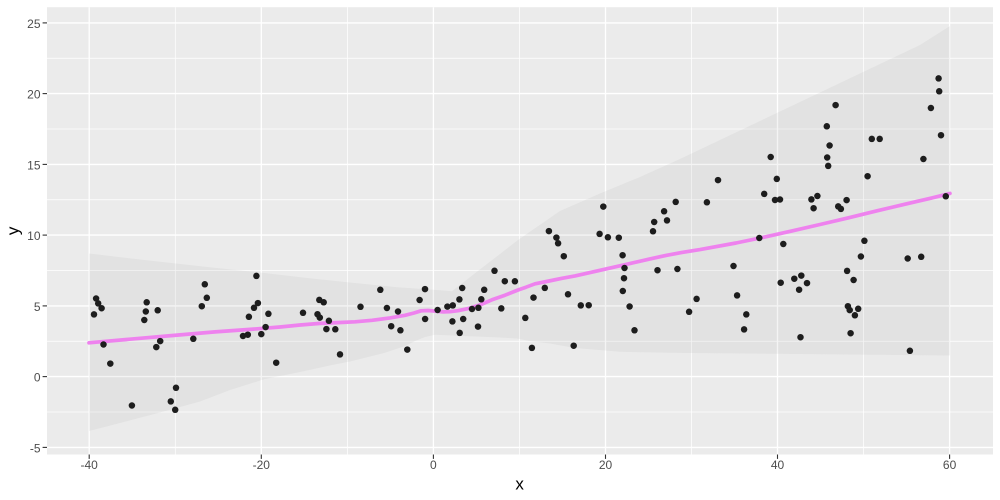 This screenshot has height=500, width=1000. What do you see at coordinates (950, 465) in the screenshot?
I see `svg-text: 60` at bounding box center [950, 465].